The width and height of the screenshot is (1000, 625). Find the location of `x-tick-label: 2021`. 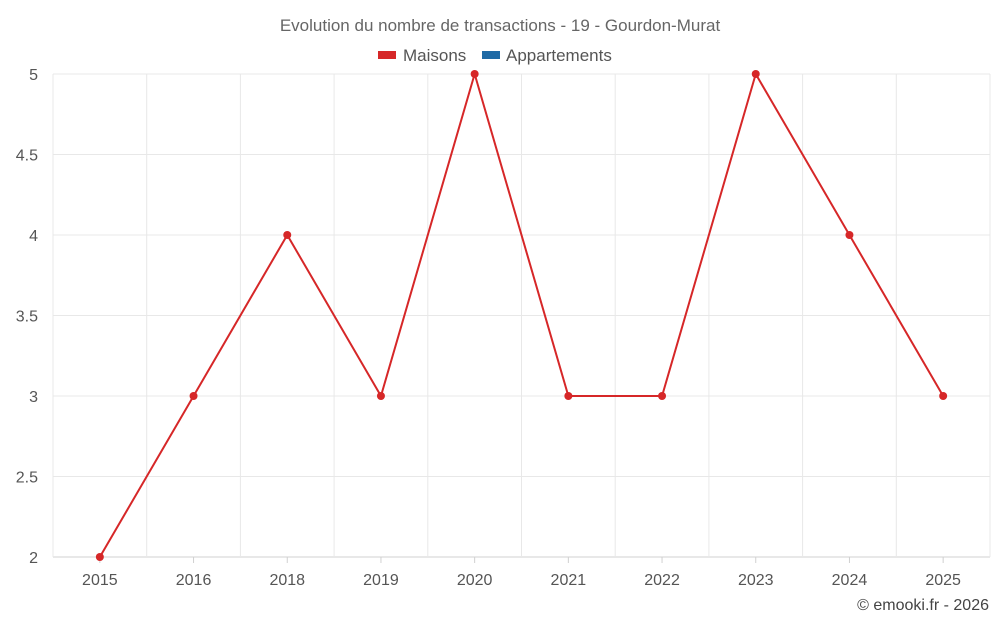

x-tick-label: 2021 is located at coordinates (569, 580).